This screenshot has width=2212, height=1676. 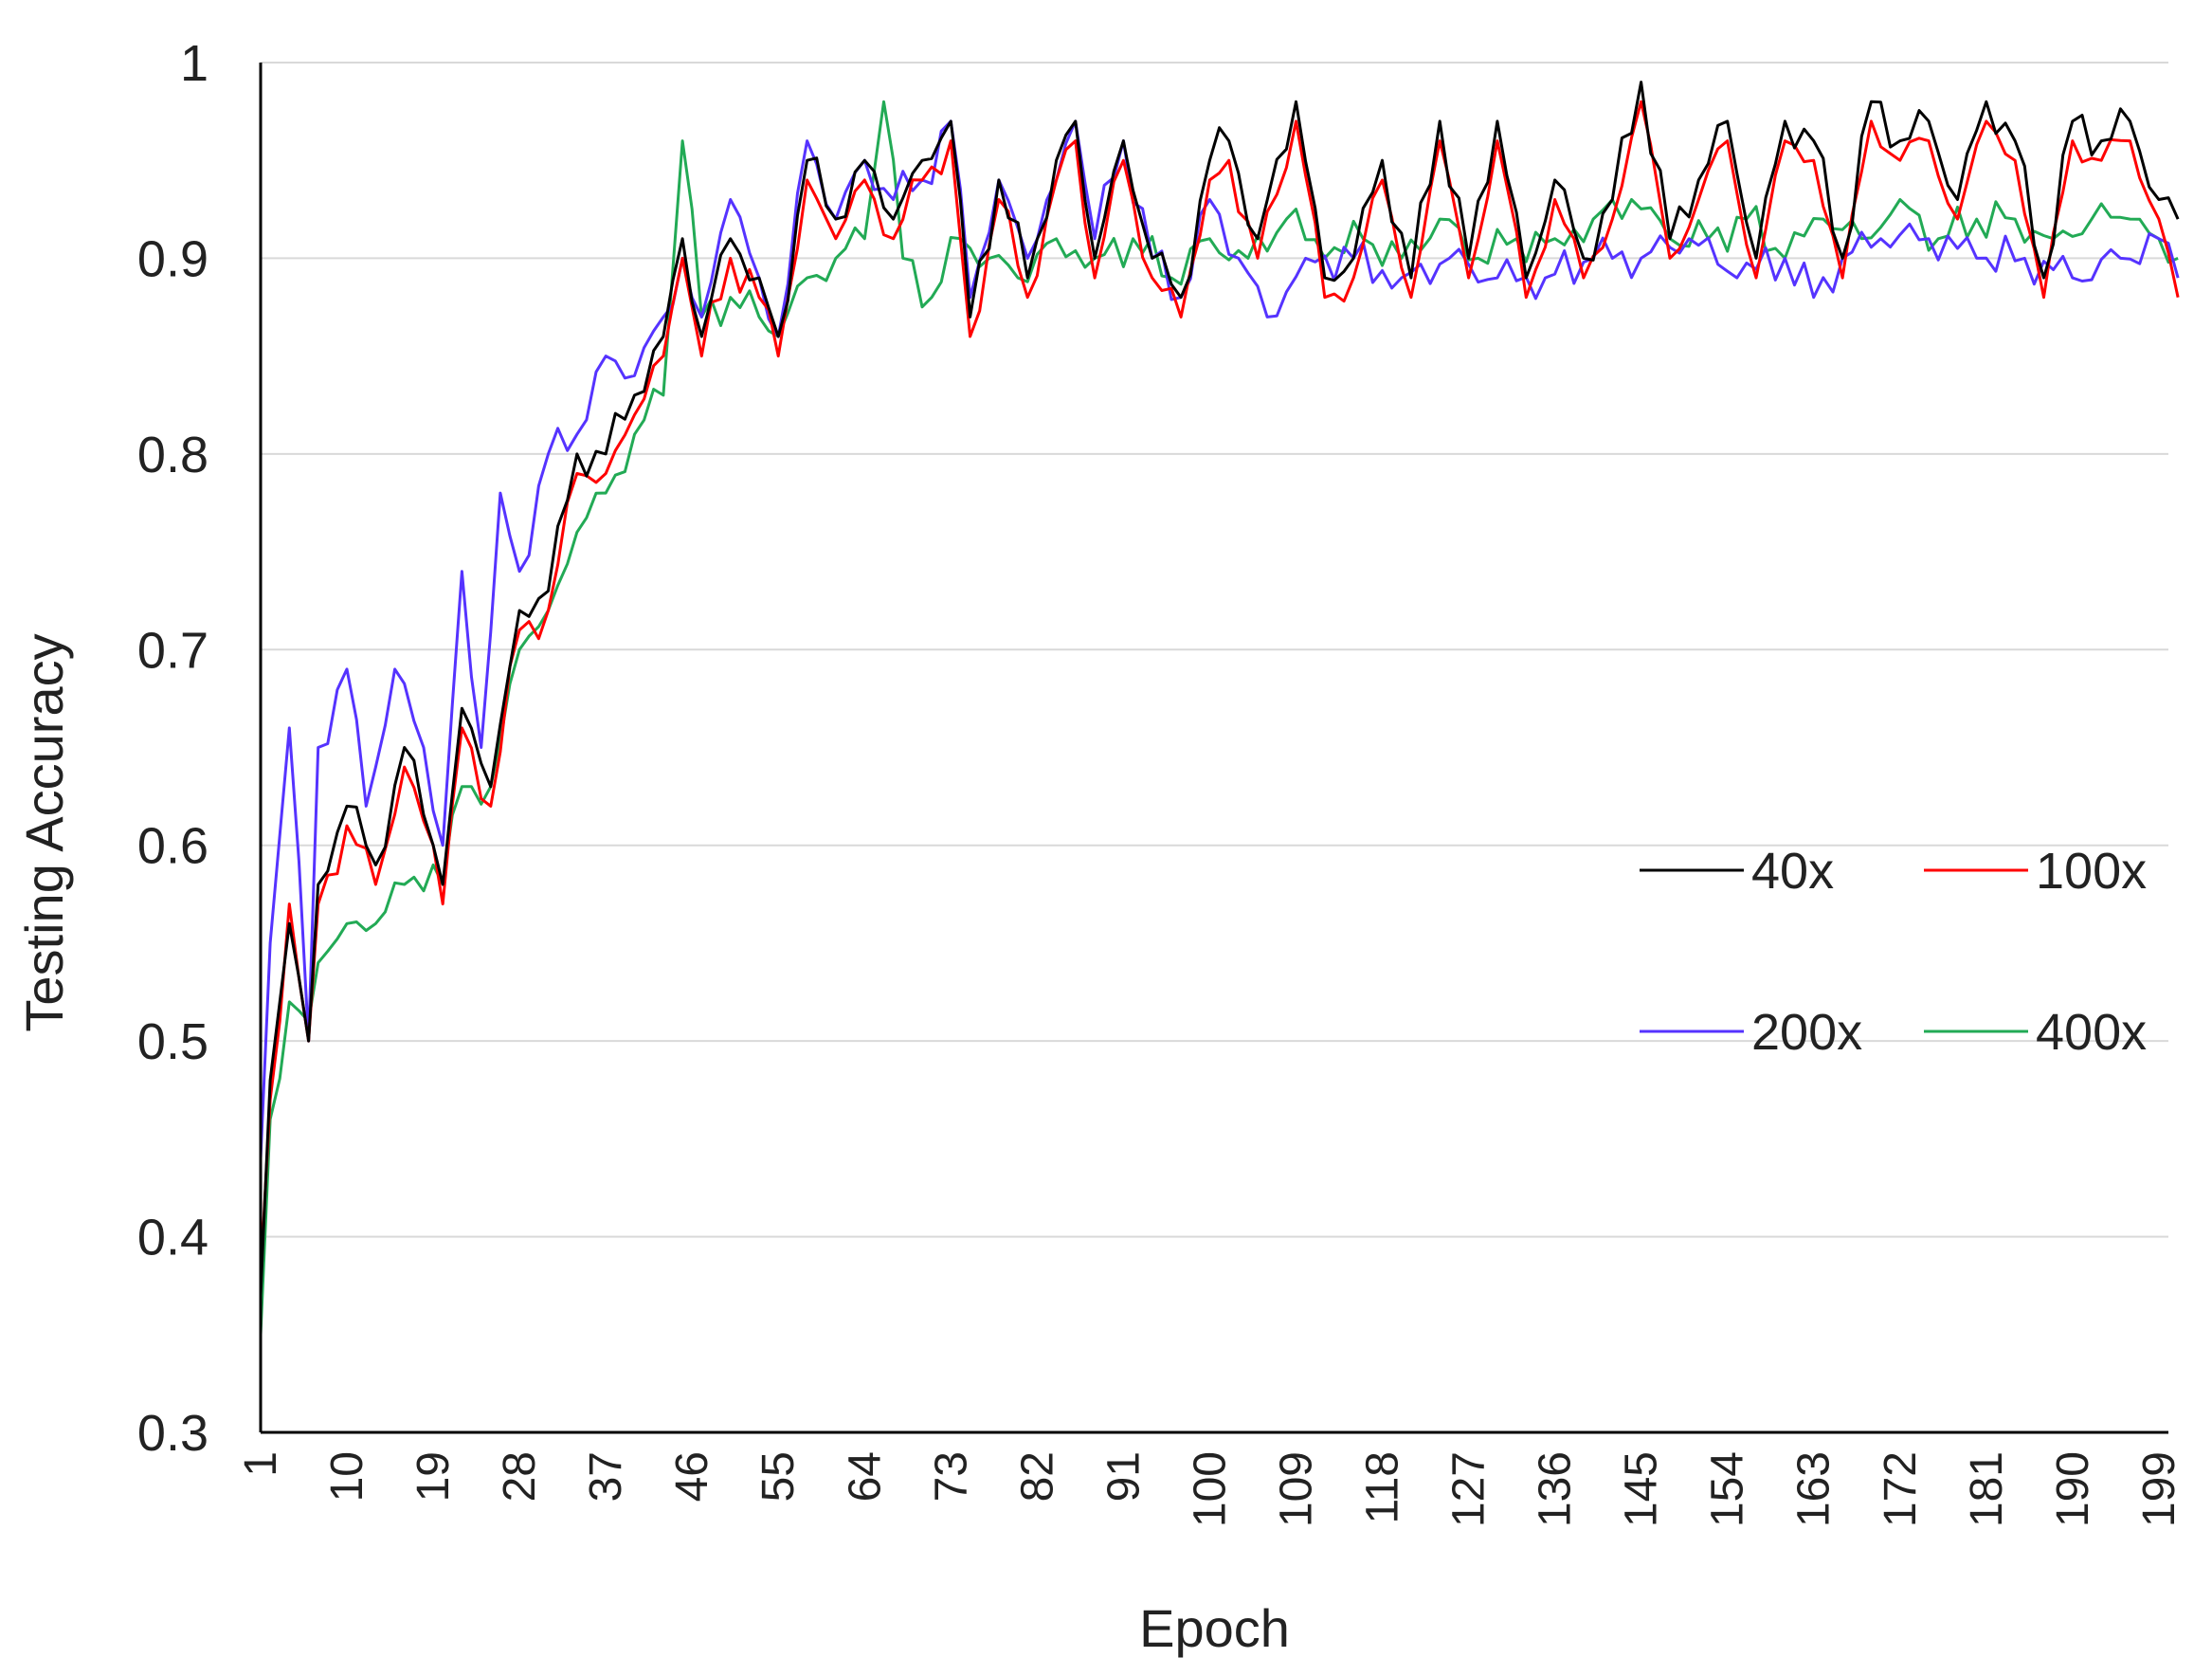 What do you see at coordinates (2092, 871) in the screenshot?
I see `legend-label-100x: 100x` at bounding box center [2092, 871].